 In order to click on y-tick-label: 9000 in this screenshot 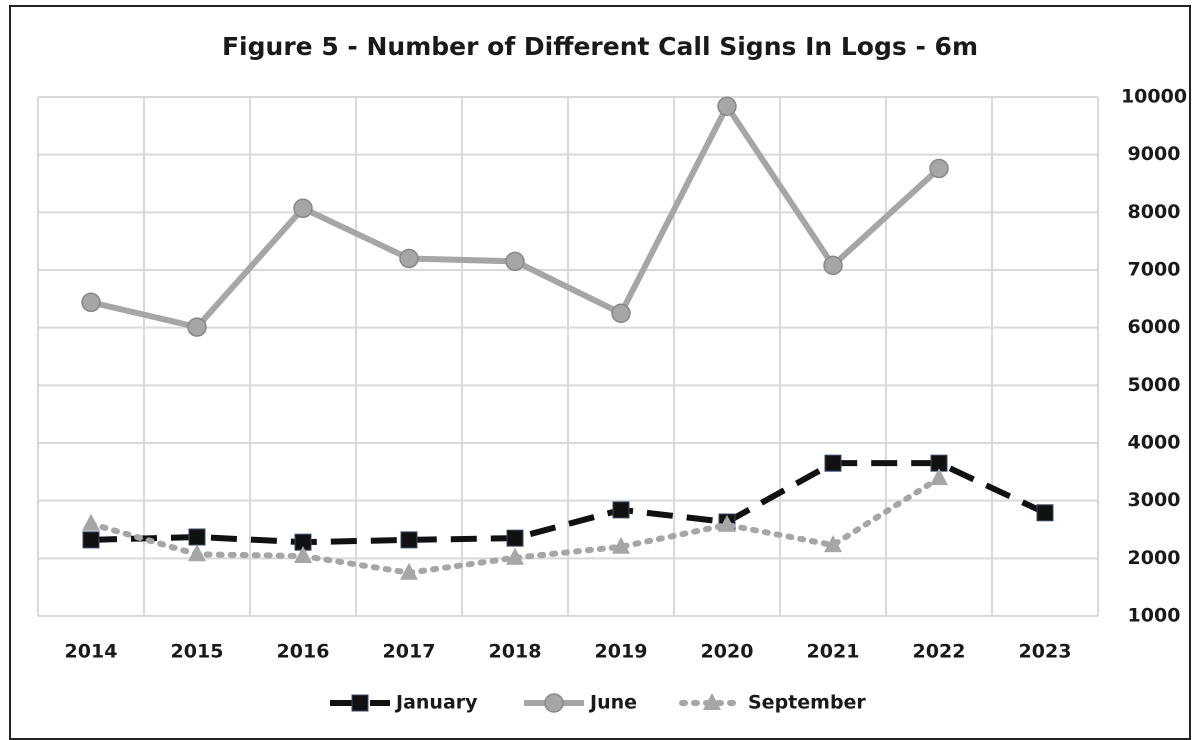, I will do `click(1154, 154)`.